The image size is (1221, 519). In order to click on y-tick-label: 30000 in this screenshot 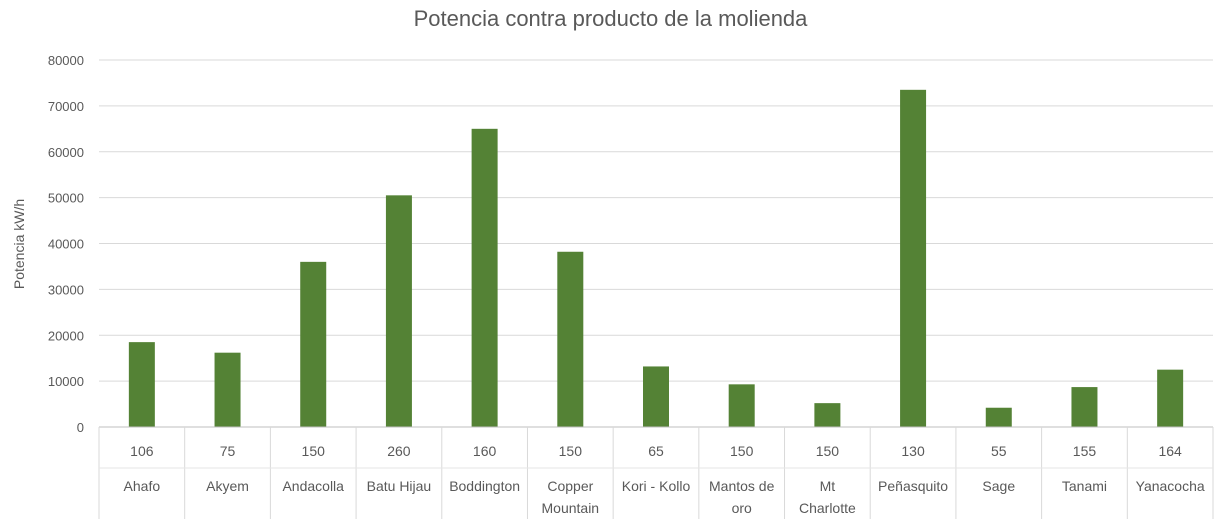, I will do `click(66, 289)`.